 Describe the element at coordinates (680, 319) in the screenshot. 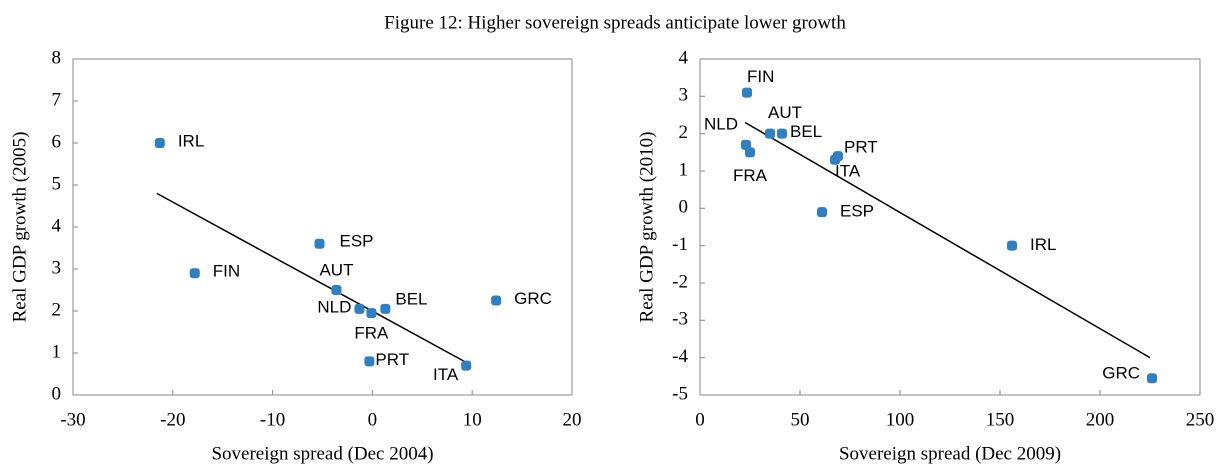

I see `y-tick-label: -3` at that location.